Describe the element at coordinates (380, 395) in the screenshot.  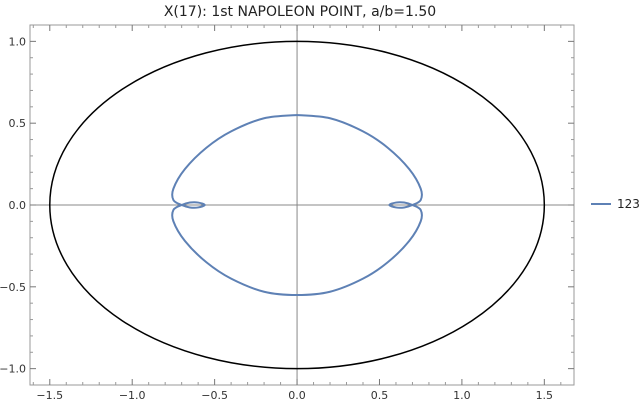
I see `x-tick-label: 0.5` at that location.